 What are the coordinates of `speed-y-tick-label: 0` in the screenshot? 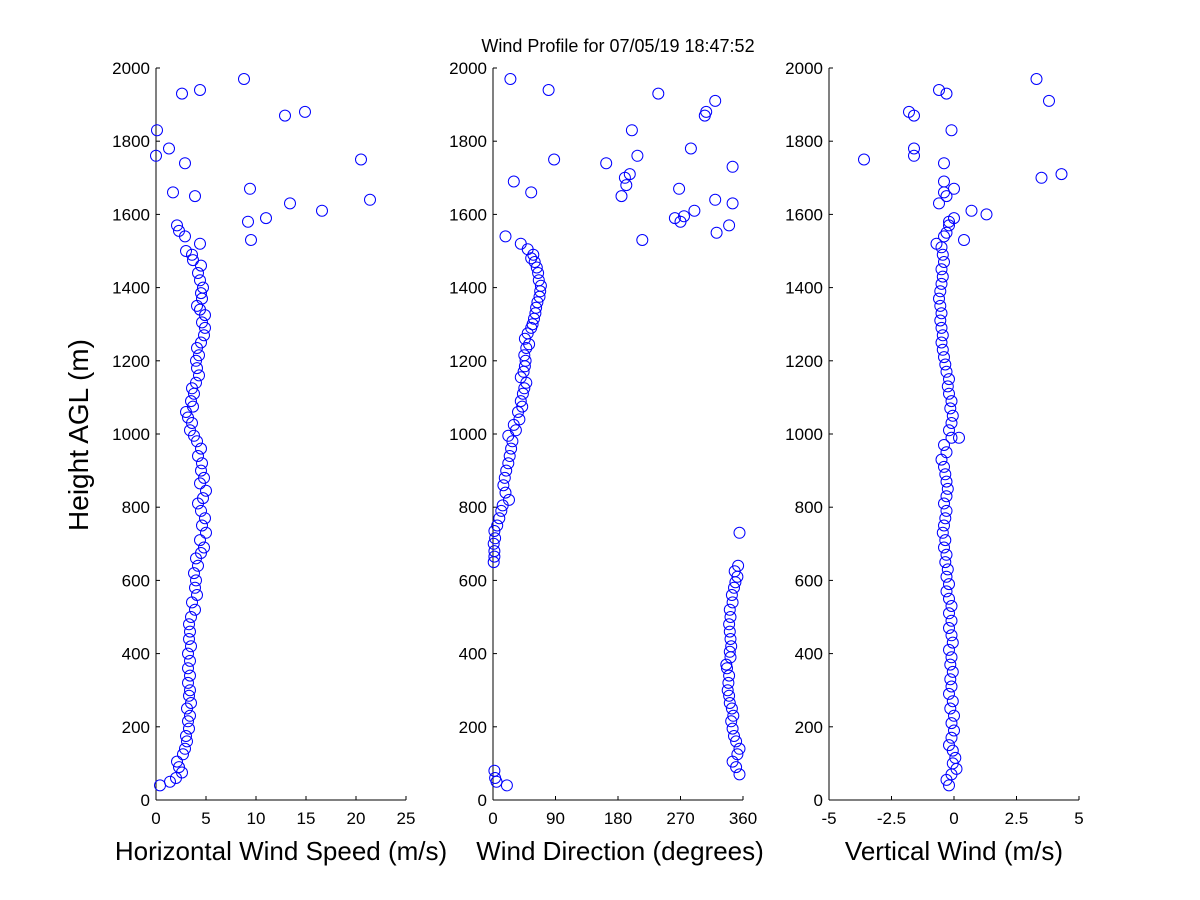 It's located at (145, 800).